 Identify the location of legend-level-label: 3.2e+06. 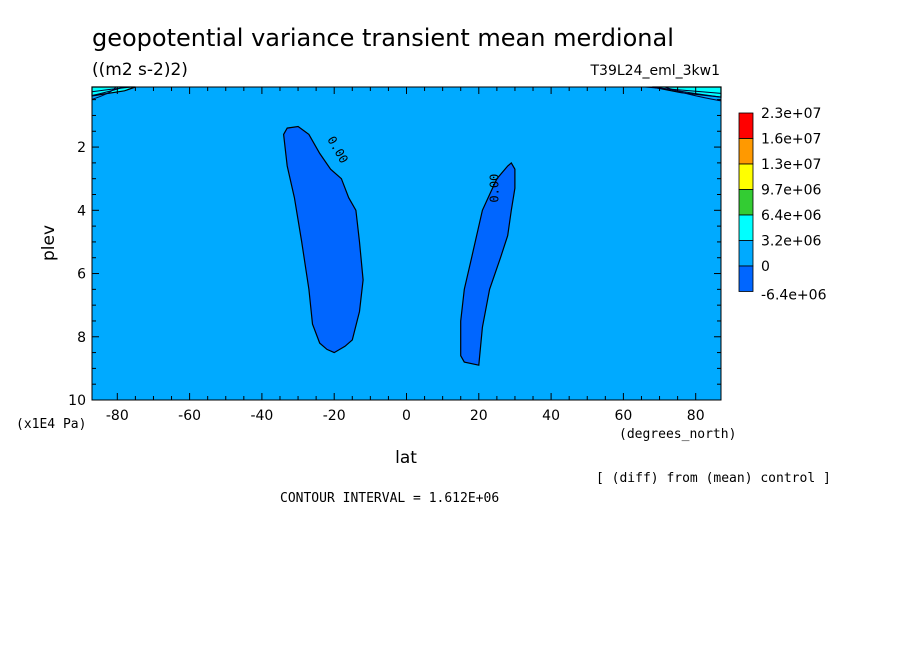
(791, 242).